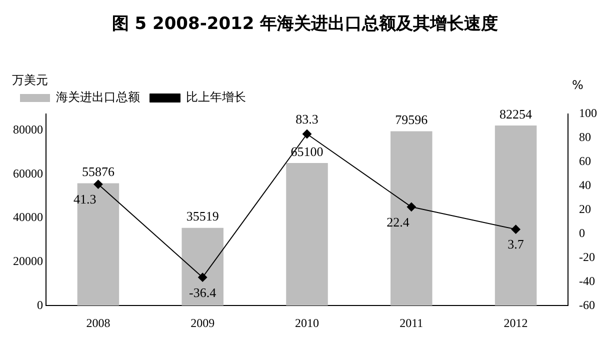 The width and height of the screenshot is (610, 342). Describe the element at coordinates (585, 185) in the screenshot. I see `y2-tick-label: 40` at that location.